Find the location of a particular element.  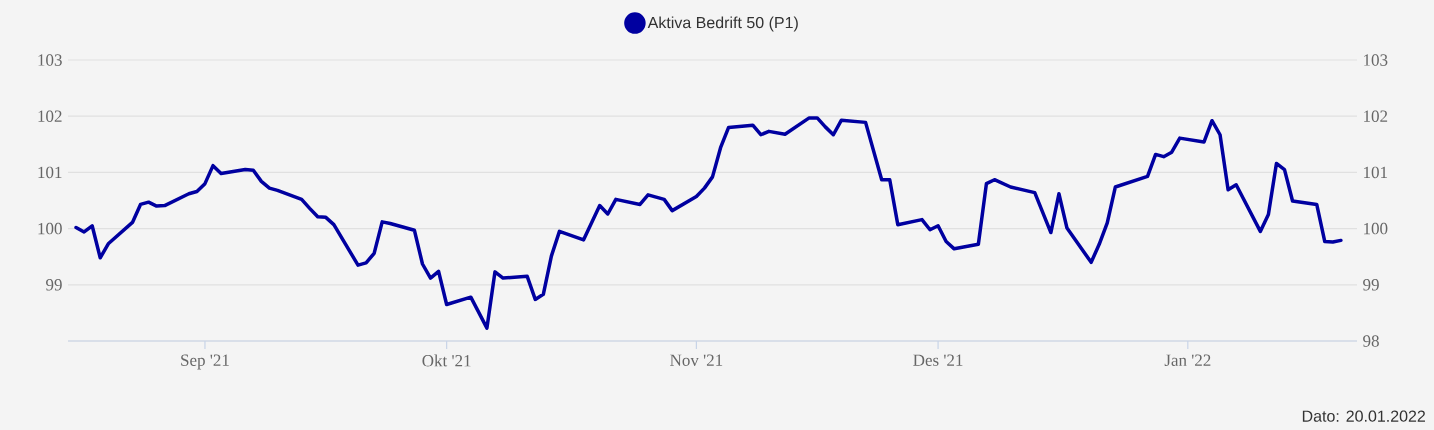

x-tick-label: Jan '22 is located at coordinates (1187, 360).